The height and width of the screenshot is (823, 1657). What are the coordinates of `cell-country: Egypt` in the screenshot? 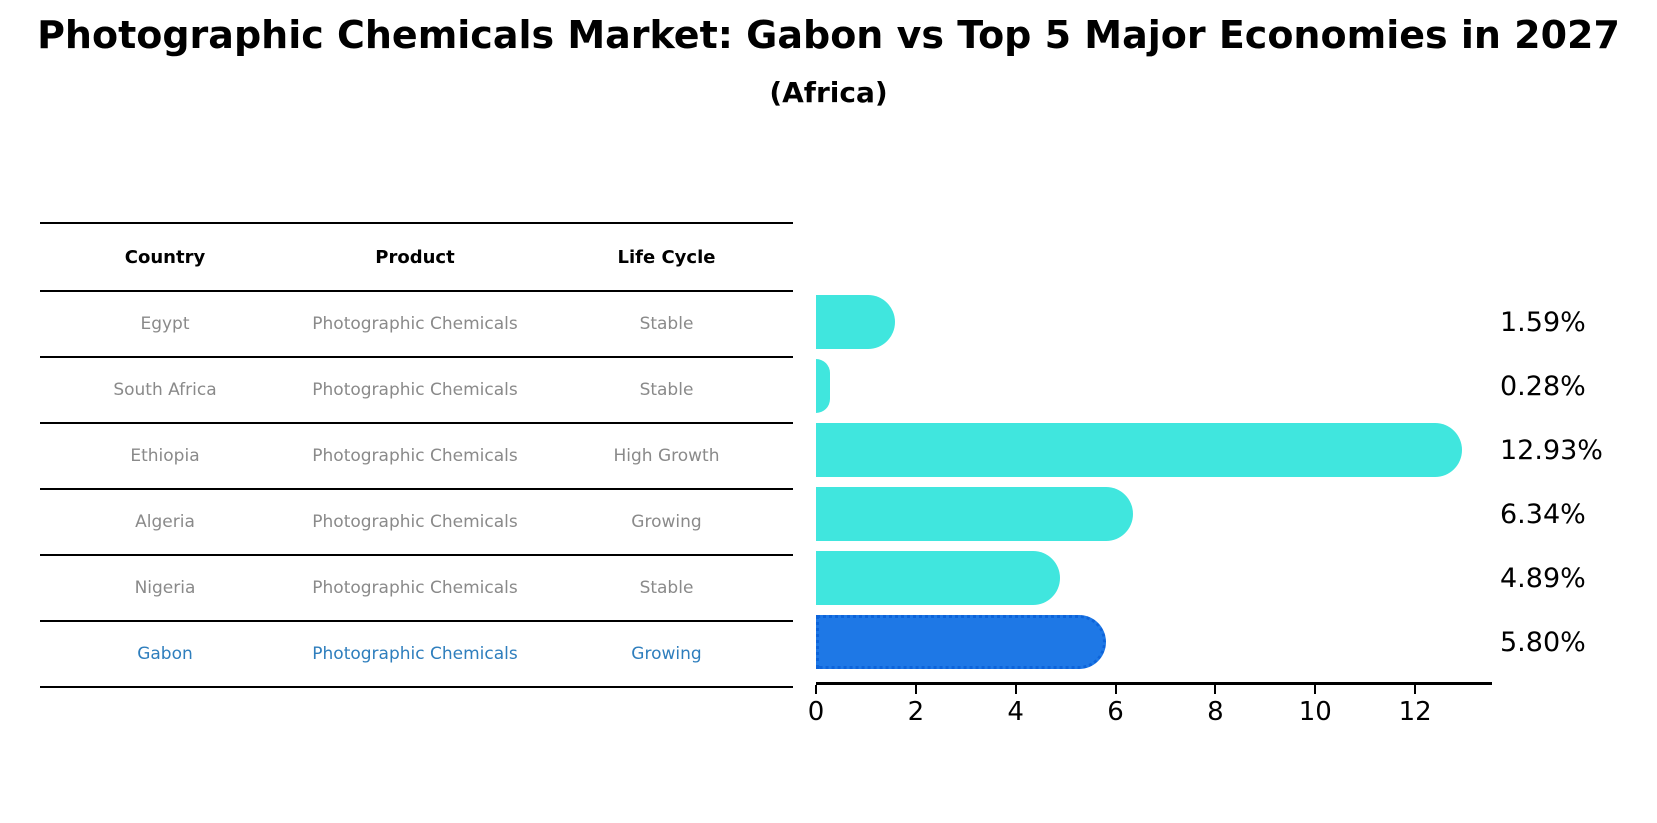 It's located at (165, 324).